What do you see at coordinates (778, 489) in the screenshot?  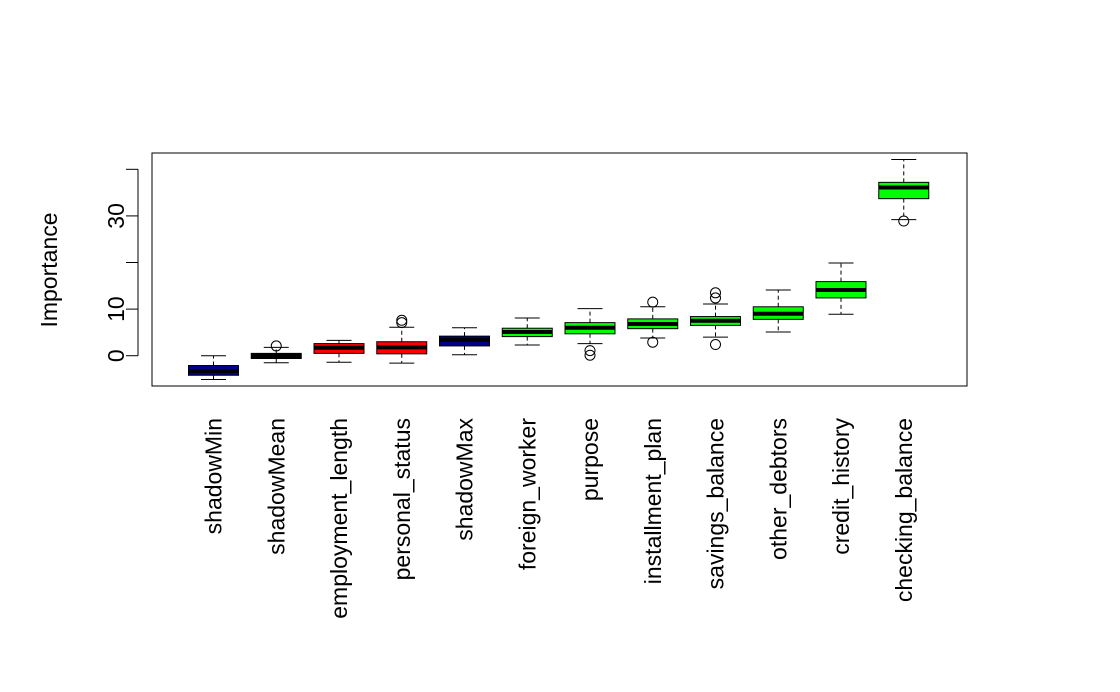 I see `x-tick-label: other_debtors` at bounding box center [778, 489].